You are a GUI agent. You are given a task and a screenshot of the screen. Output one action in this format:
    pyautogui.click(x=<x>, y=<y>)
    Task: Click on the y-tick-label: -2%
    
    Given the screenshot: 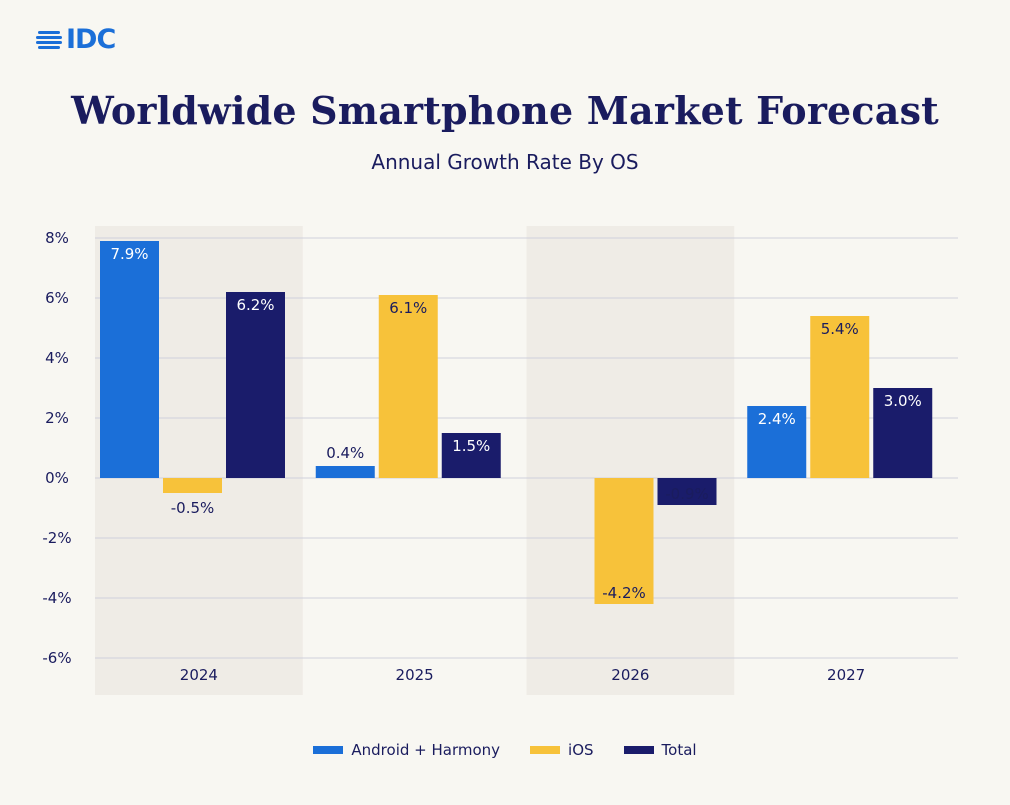 What is the action you would take?
    pyautogui.click(x=56, y=538)
    